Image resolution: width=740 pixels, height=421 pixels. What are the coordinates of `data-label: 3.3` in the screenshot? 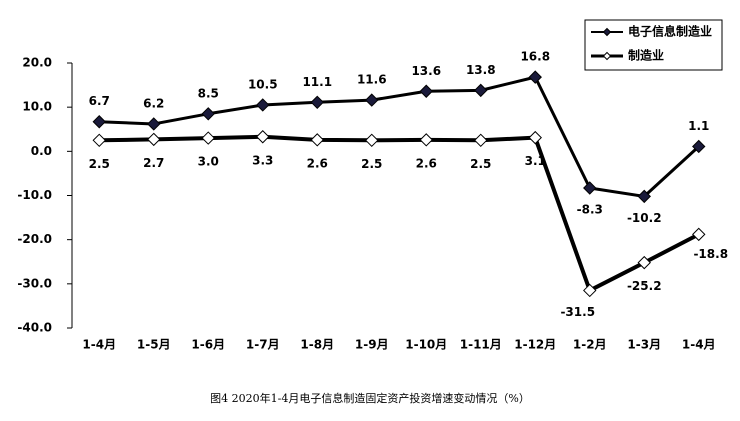 It's located at (262, 160).